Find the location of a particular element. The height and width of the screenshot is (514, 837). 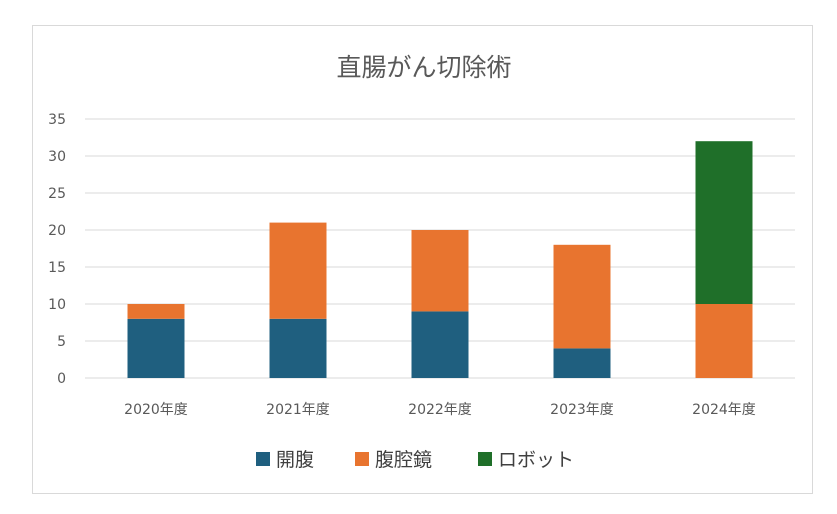

x-tick-label: 2022年度 is located at coordinates (440, 410).